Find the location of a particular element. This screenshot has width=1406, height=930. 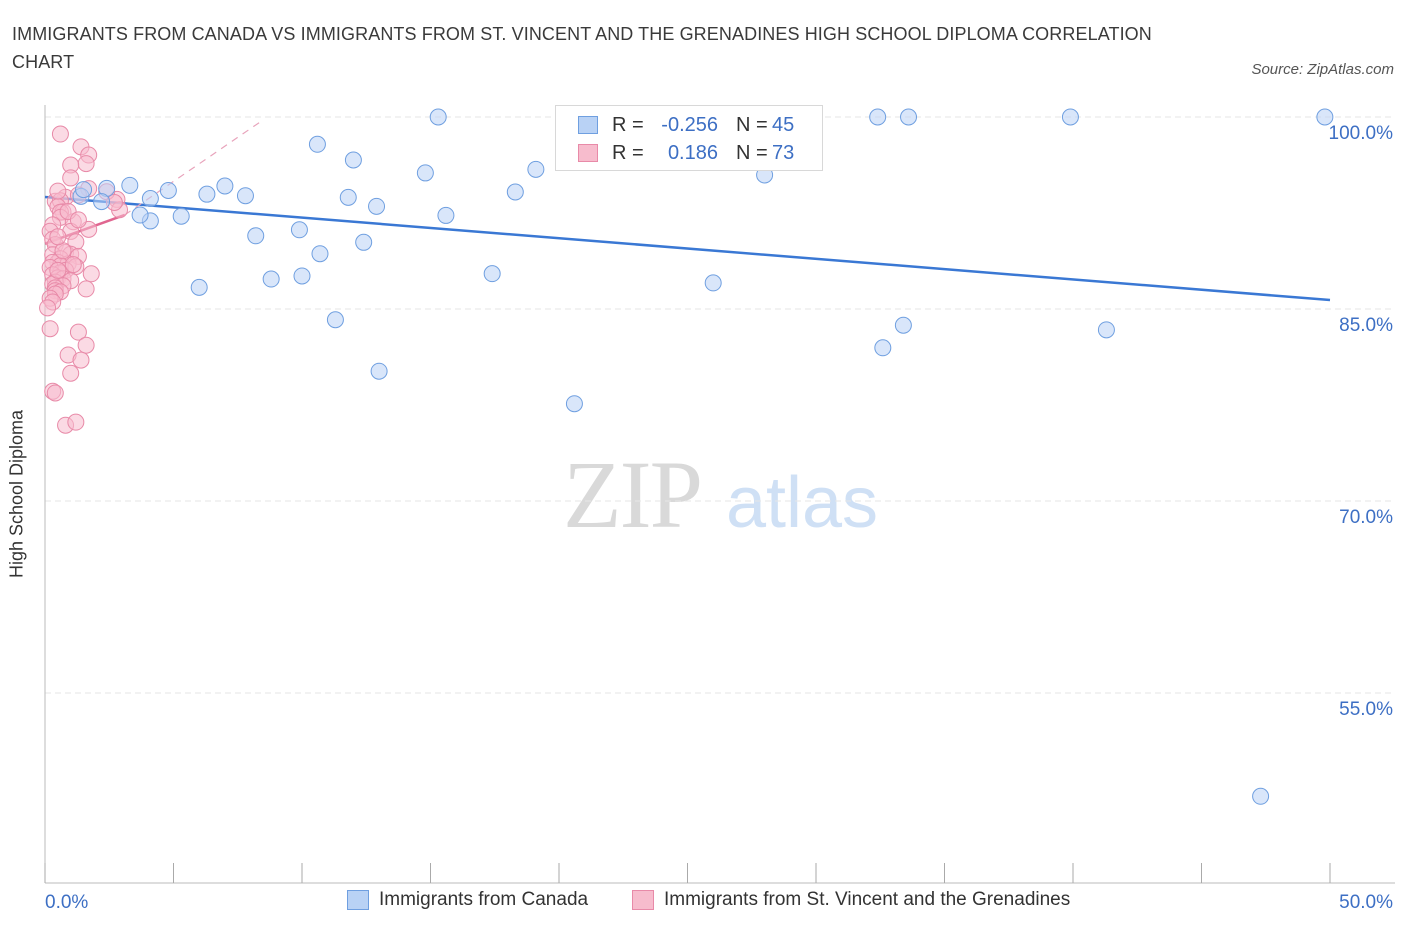

series-svg-points is located at coordinates (84, 279).